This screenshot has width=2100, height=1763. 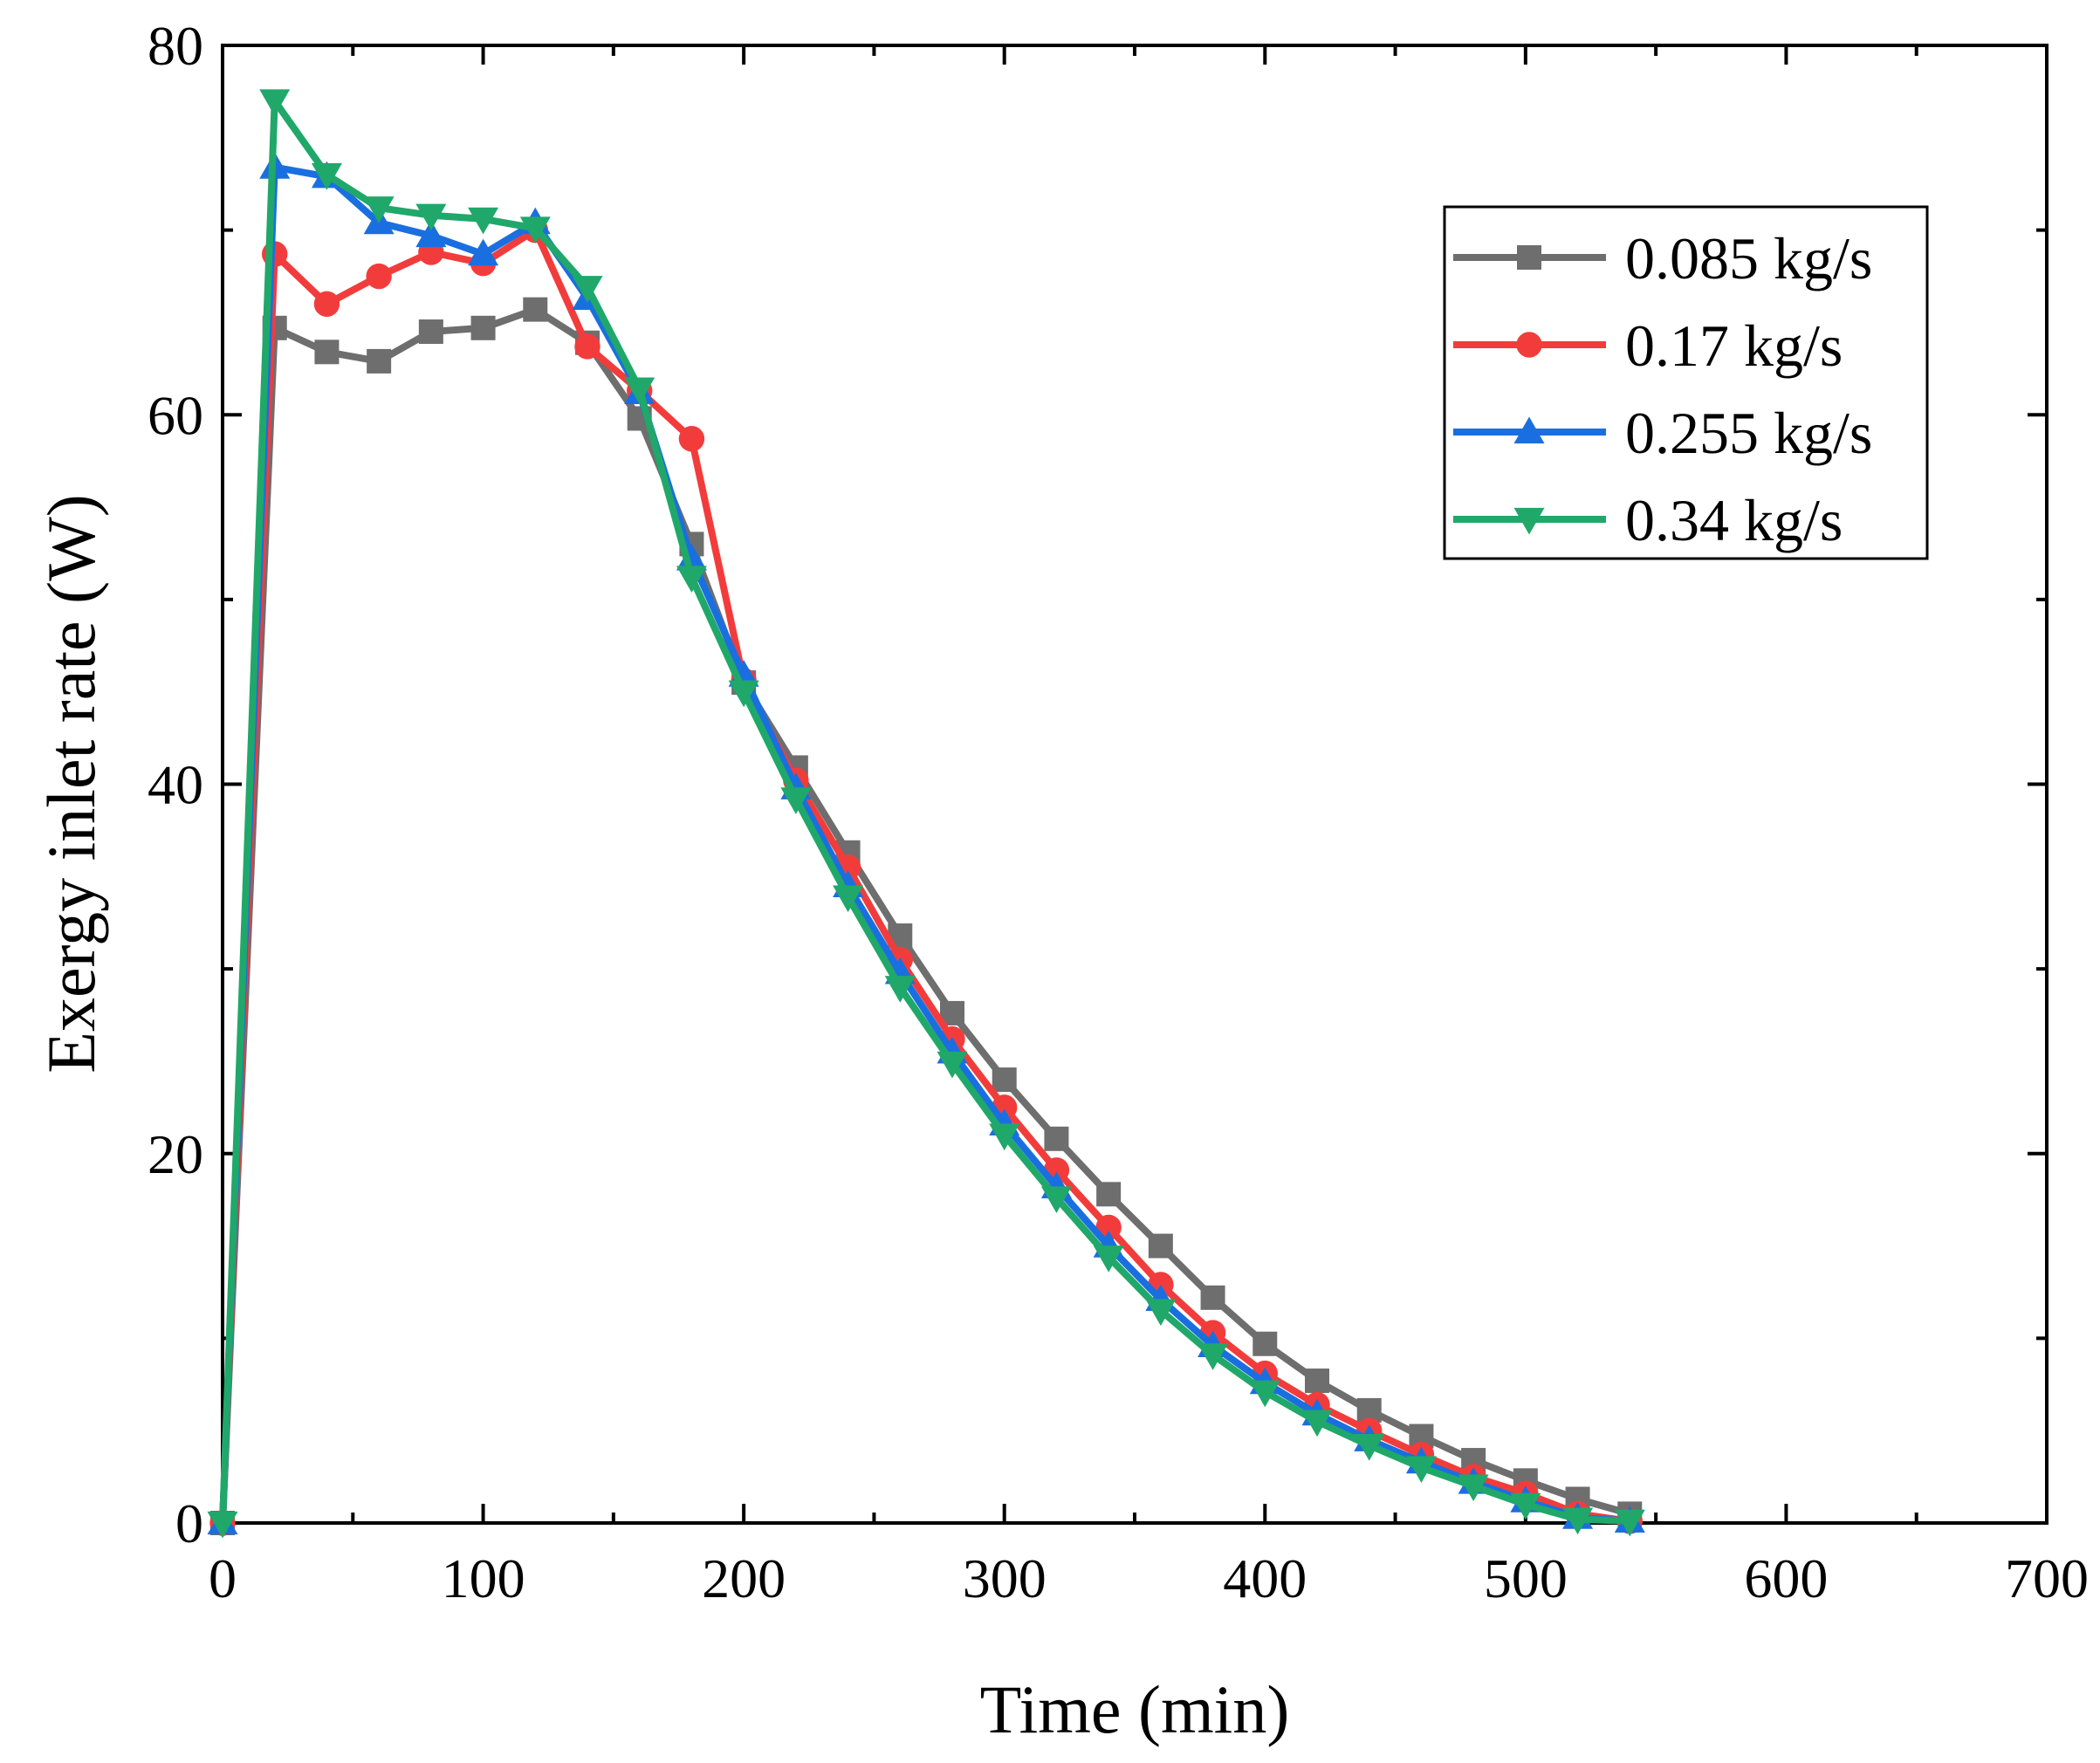 I want to click on x-tick-label: 600, so click(x=1786, y=1578).